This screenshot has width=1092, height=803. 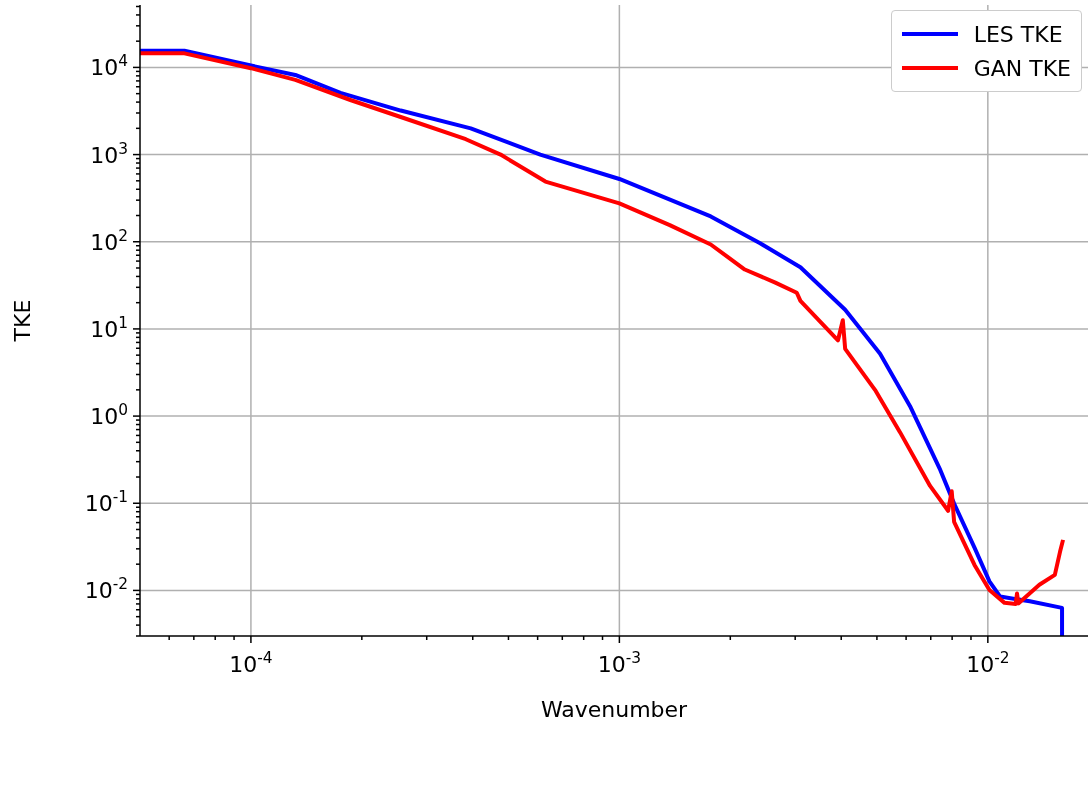 What do you see at coordinates (109, 66) in the screenshot?
I see `y-tick-label: 10$^{4}$` at bounding box center [109, 66].